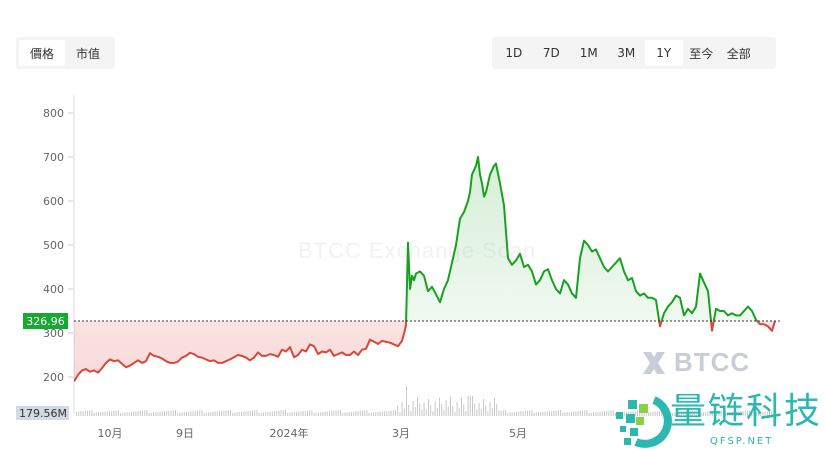 The height and width of the screenshot is (453, 827). I want to click on btcc-watermark: BTCC, so click(695, 362).